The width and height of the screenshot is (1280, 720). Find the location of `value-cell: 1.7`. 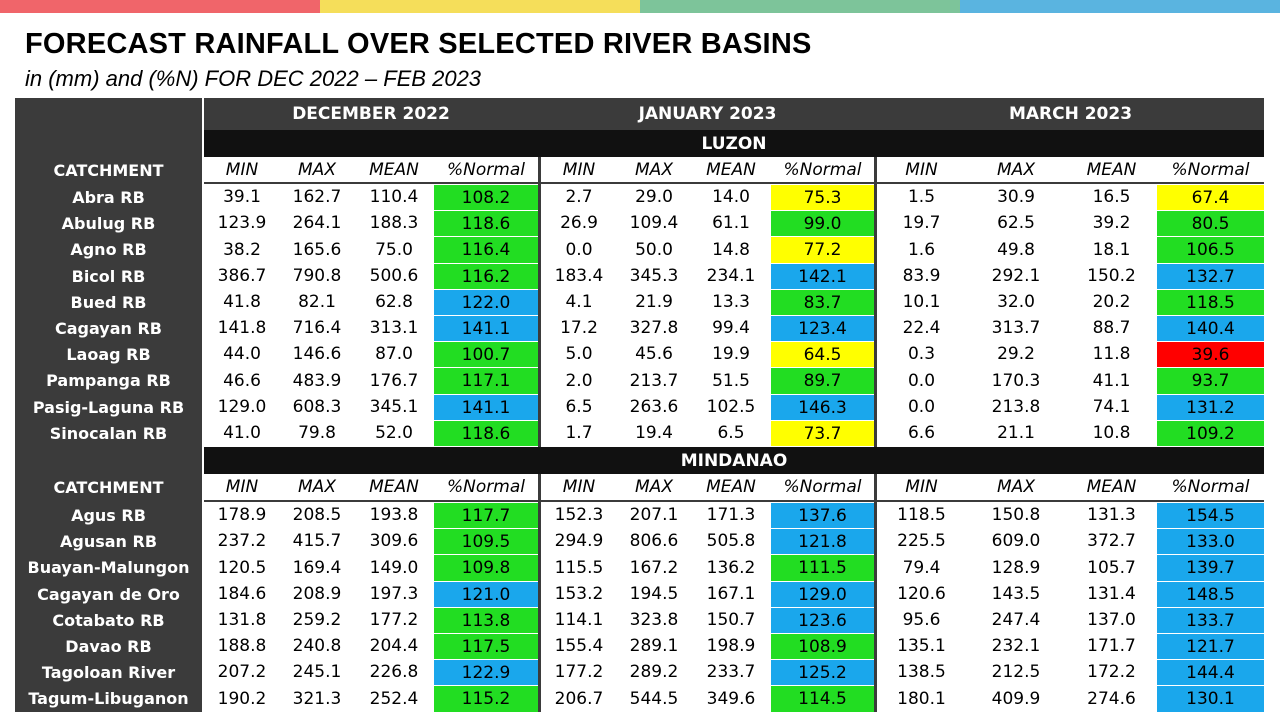

value-cell: 1.7 is located at coordinates (579, 433).